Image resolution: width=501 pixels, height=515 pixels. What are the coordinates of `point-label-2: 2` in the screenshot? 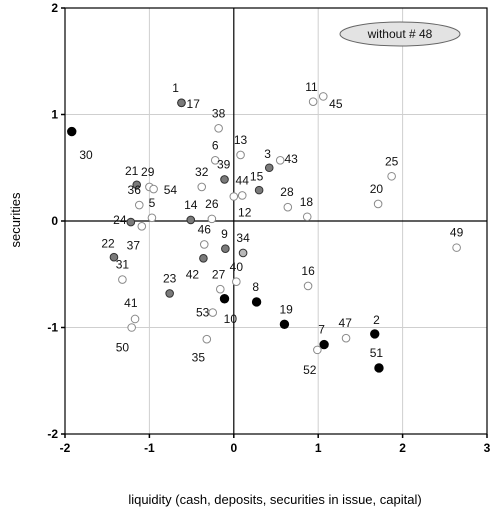 It's located at (376, 320).